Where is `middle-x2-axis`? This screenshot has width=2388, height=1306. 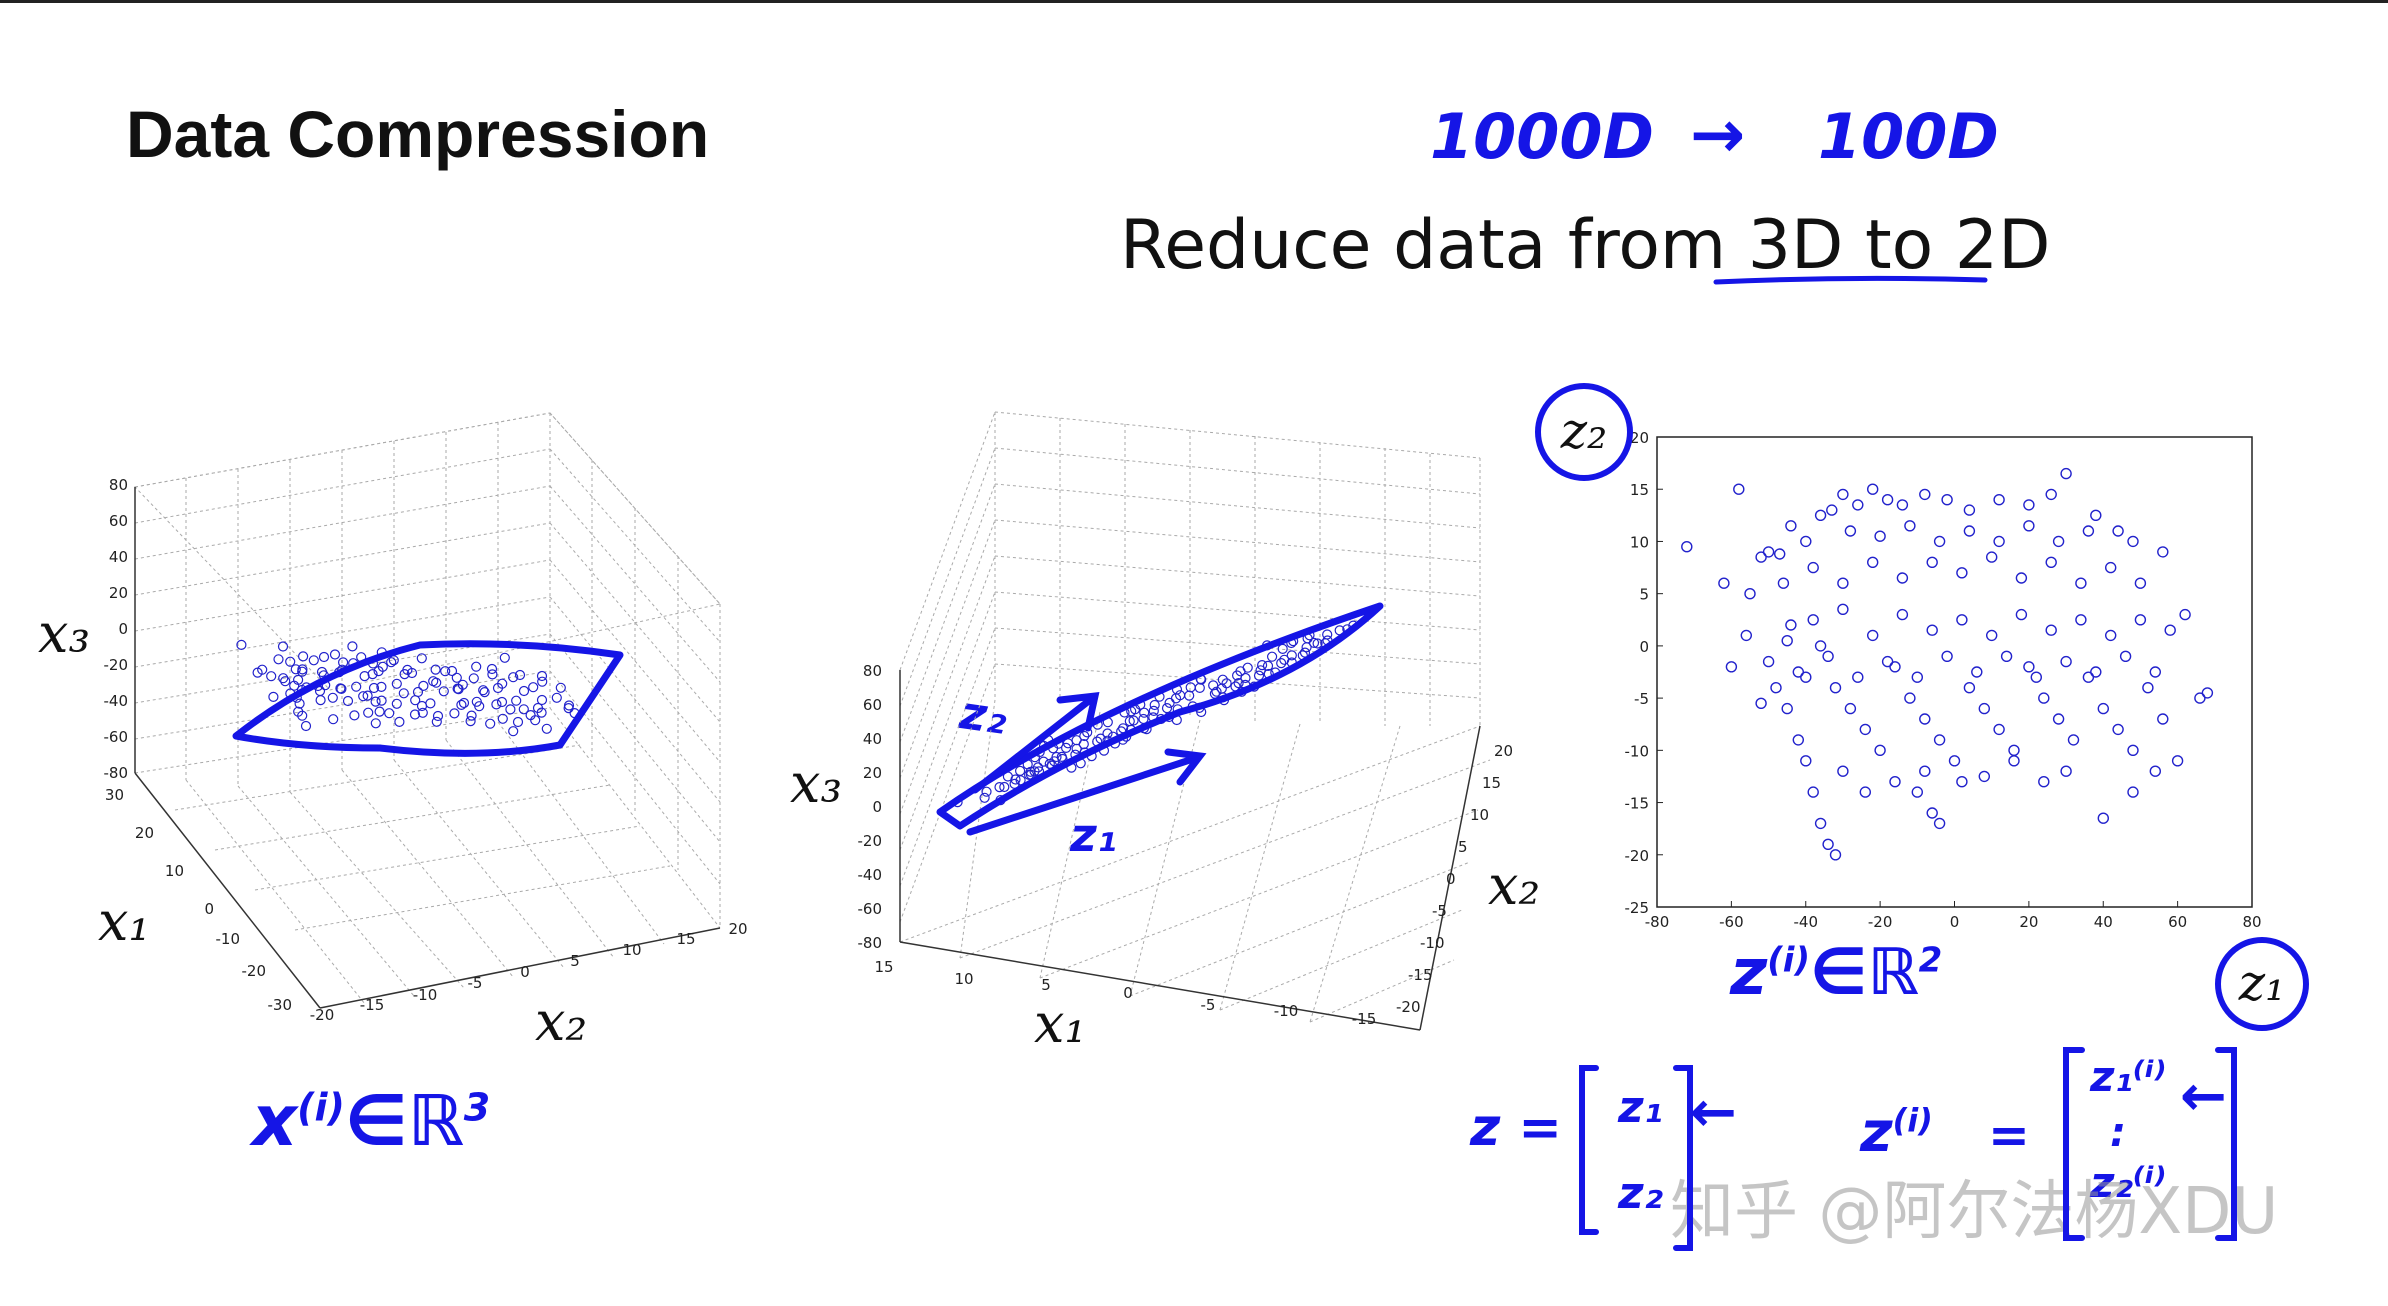
middle-x2-axis is located at coordinates (1450, 878).